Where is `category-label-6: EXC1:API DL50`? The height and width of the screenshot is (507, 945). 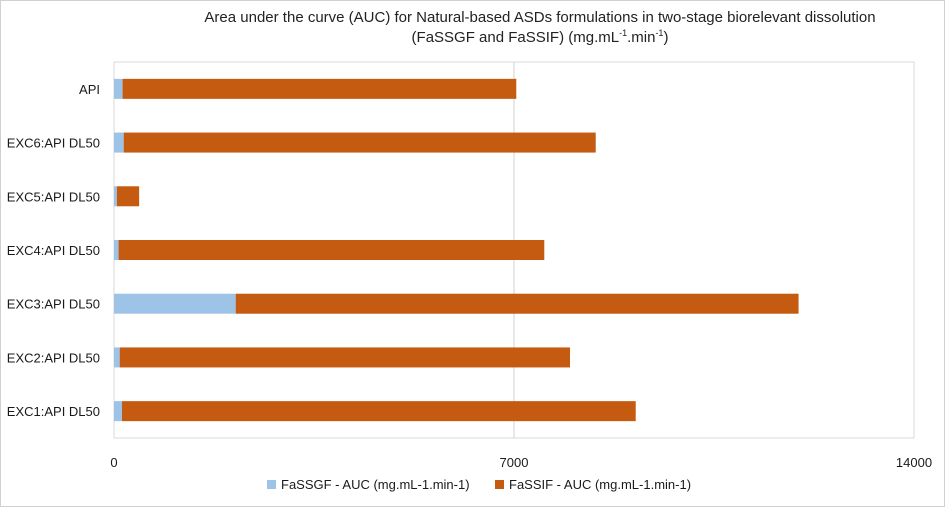
category-label-6: EXC1:API DL50 is located at coordinates (53, 411).